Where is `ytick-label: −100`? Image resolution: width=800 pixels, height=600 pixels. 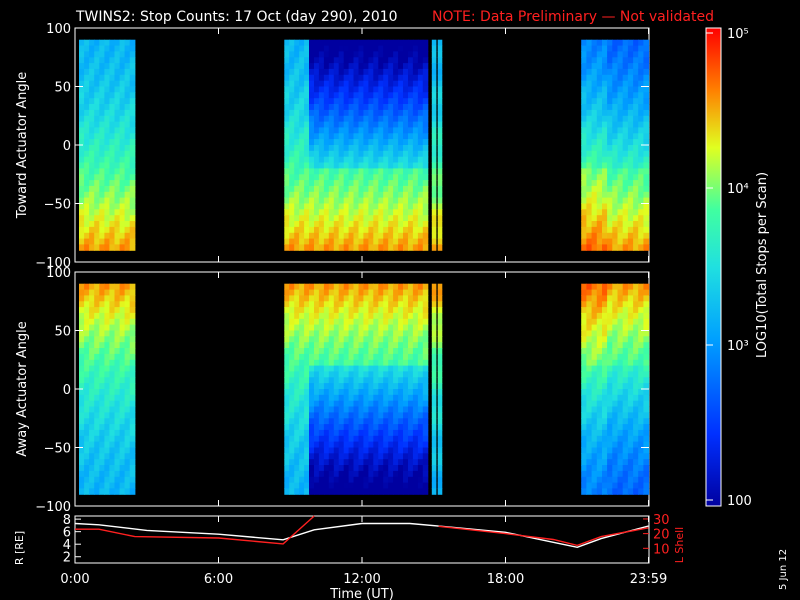
ytick-label: −100 is located at coordinates (53, 507).